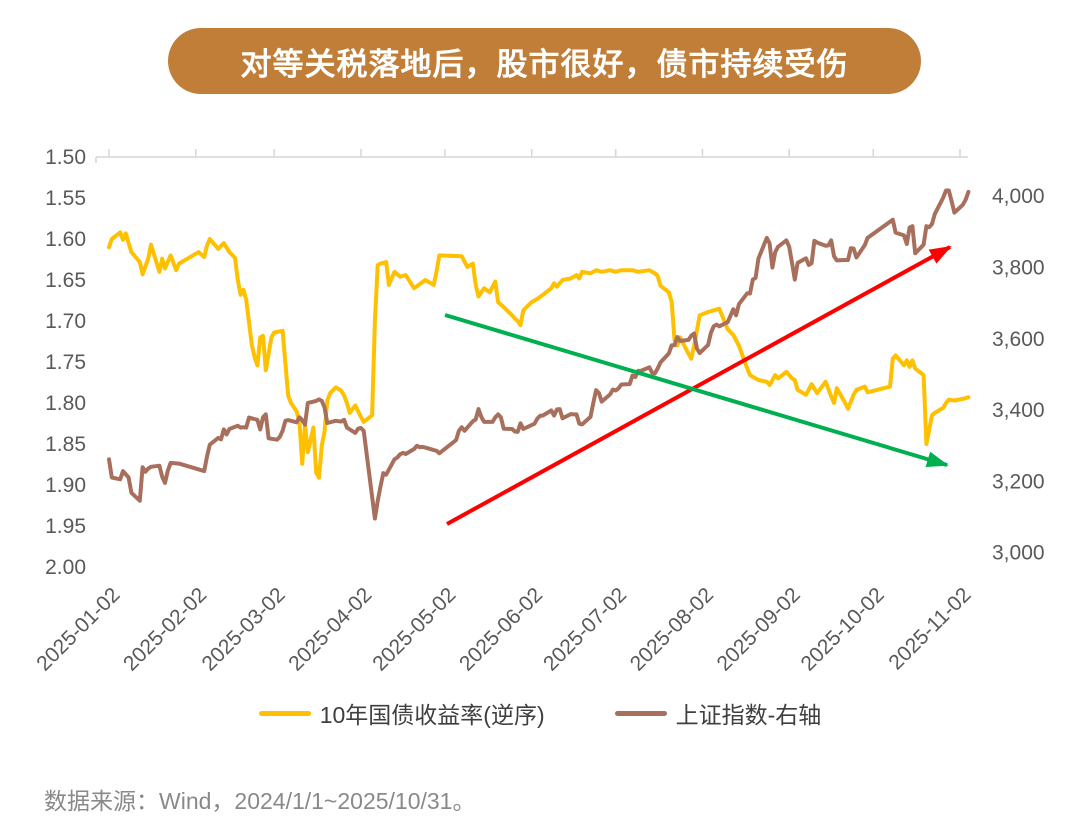 This screenshot has height=833, width=1080. Describe the element at coordinates (165, 629) in the screenshot. I see `svg-text: 2025-02-02` at that location.